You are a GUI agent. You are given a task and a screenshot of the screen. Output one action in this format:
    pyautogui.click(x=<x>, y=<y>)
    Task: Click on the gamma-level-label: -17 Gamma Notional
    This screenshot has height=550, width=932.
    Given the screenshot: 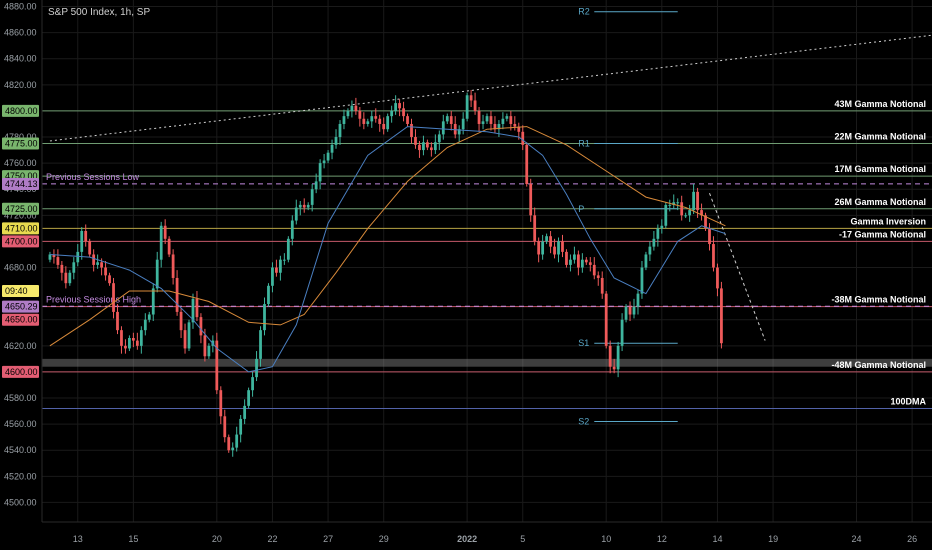 What is the action you would take?
    pyautogui.click(x=882, y=234)
    